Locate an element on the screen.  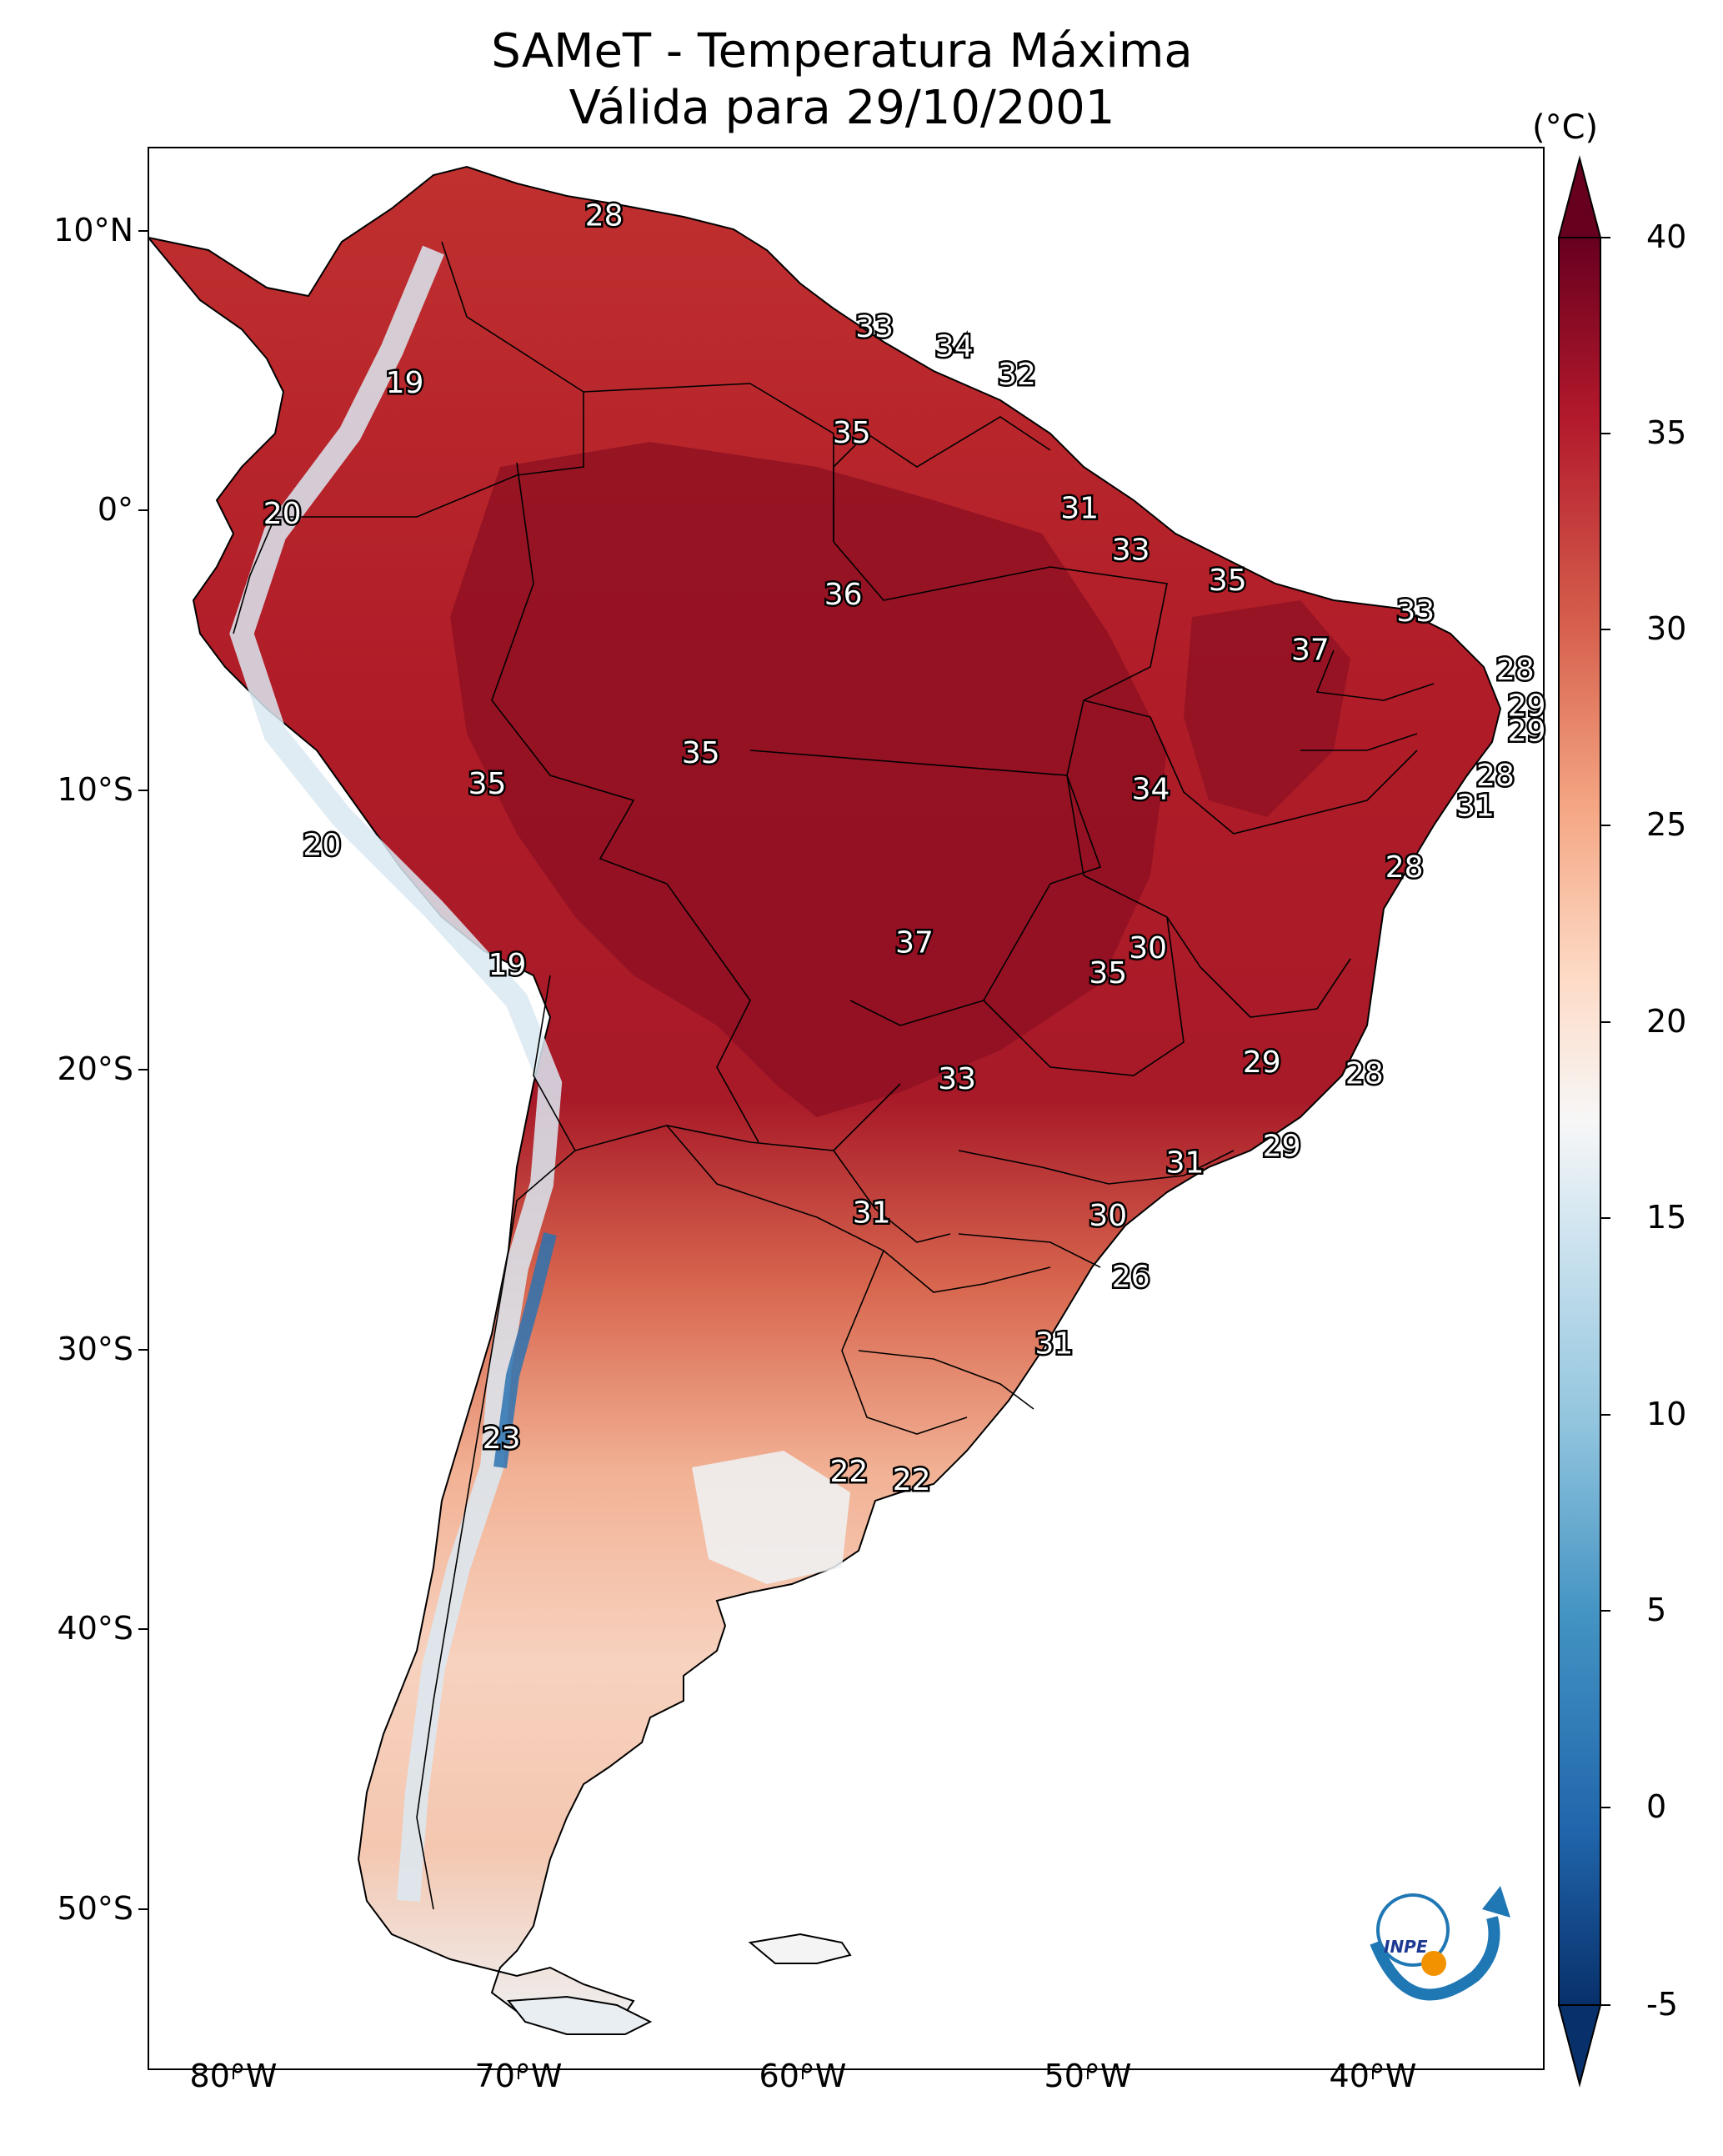
warm-core-region is located at coordinates (809, 779).